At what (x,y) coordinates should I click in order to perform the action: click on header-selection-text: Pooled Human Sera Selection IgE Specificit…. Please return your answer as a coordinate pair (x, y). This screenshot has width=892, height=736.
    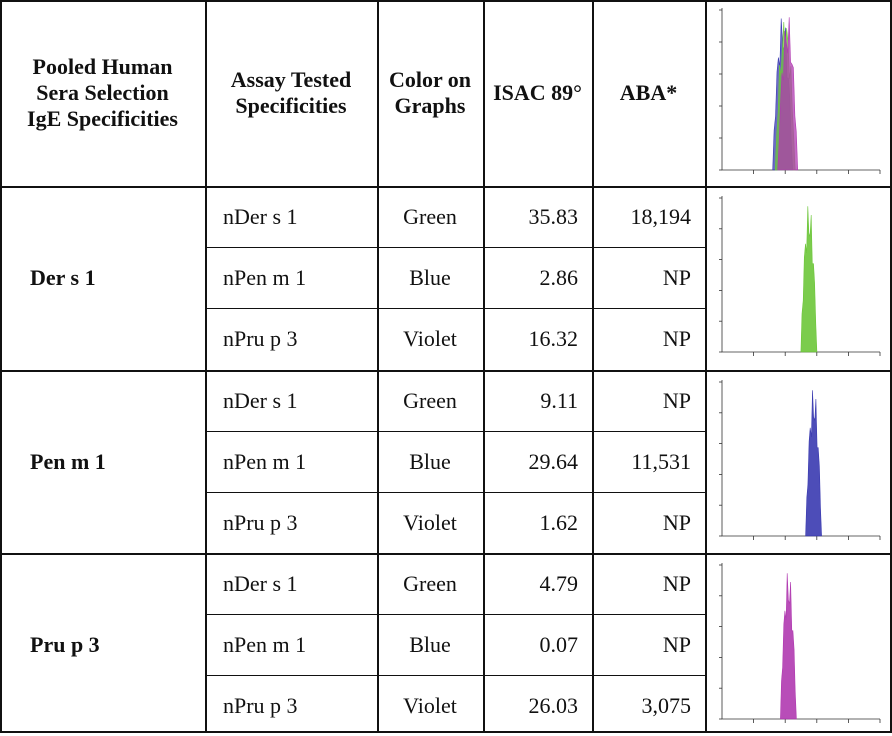
    Looking at the image, I should click on (102, 93).